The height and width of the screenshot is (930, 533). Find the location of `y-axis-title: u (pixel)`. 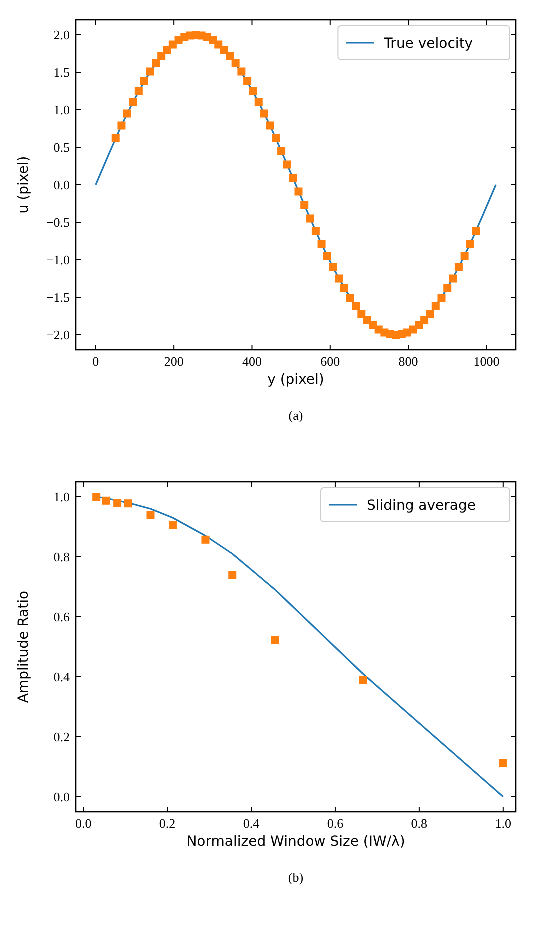

y-axis-title: u (pixel) is located at coordinates (24, 185).